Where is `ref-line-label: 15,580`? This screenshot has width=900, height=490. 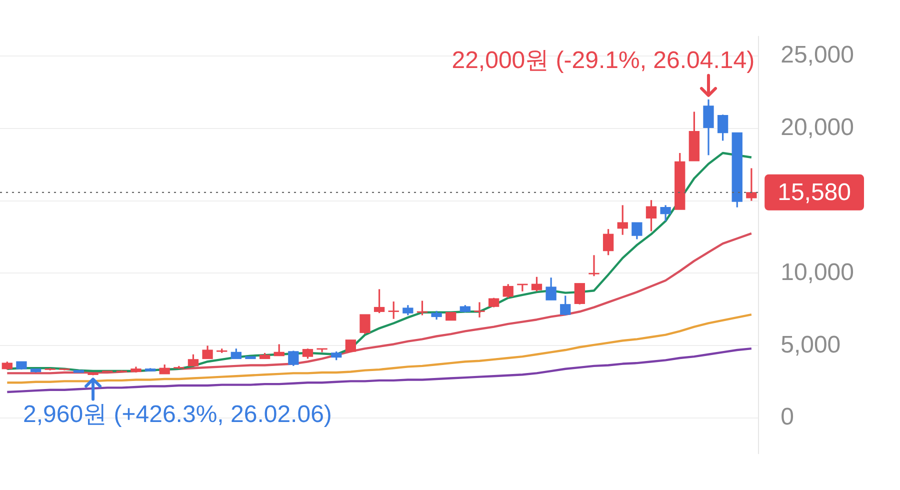 ref-line-label: 15,580 is located at coordinates (814, 192).